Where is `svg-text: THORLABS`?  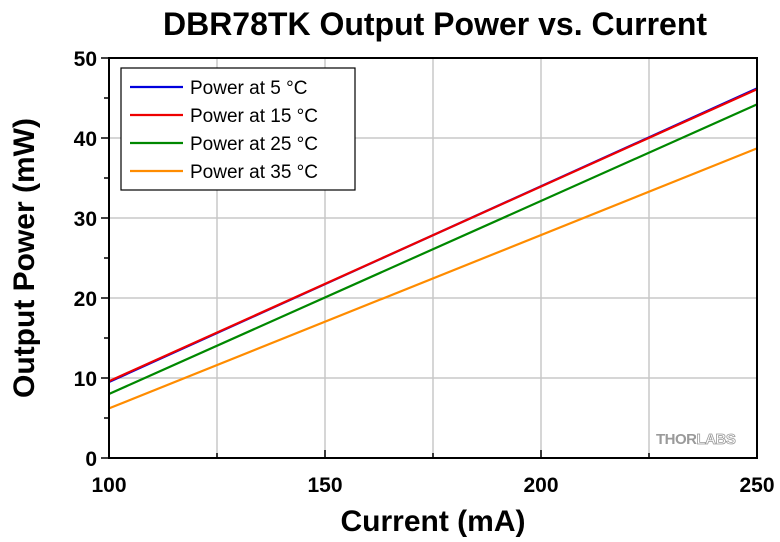 svg-text: THORLABS is located at coordinates (696, 439).